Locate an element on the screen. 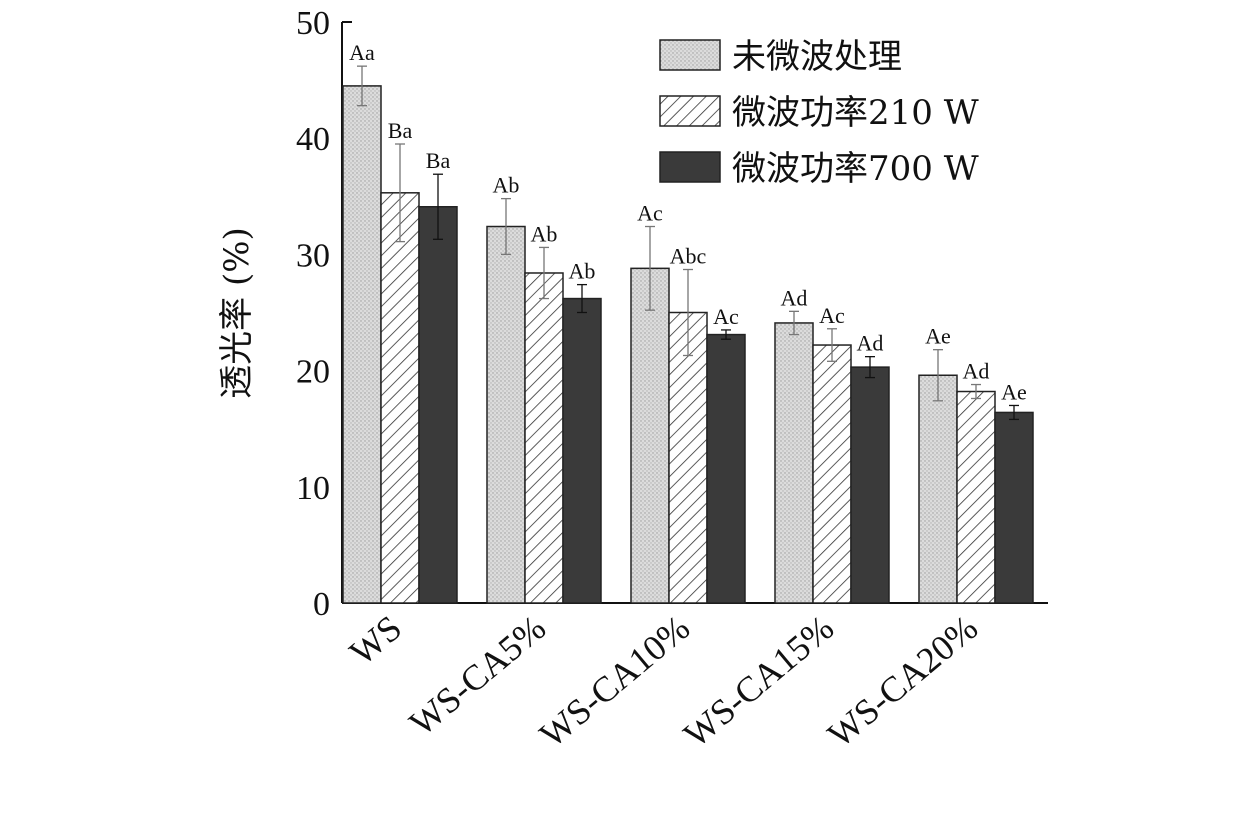 The image size is (1260, 819). y-axis-label: 透光率 (%) is located at coordinates (237, 313).